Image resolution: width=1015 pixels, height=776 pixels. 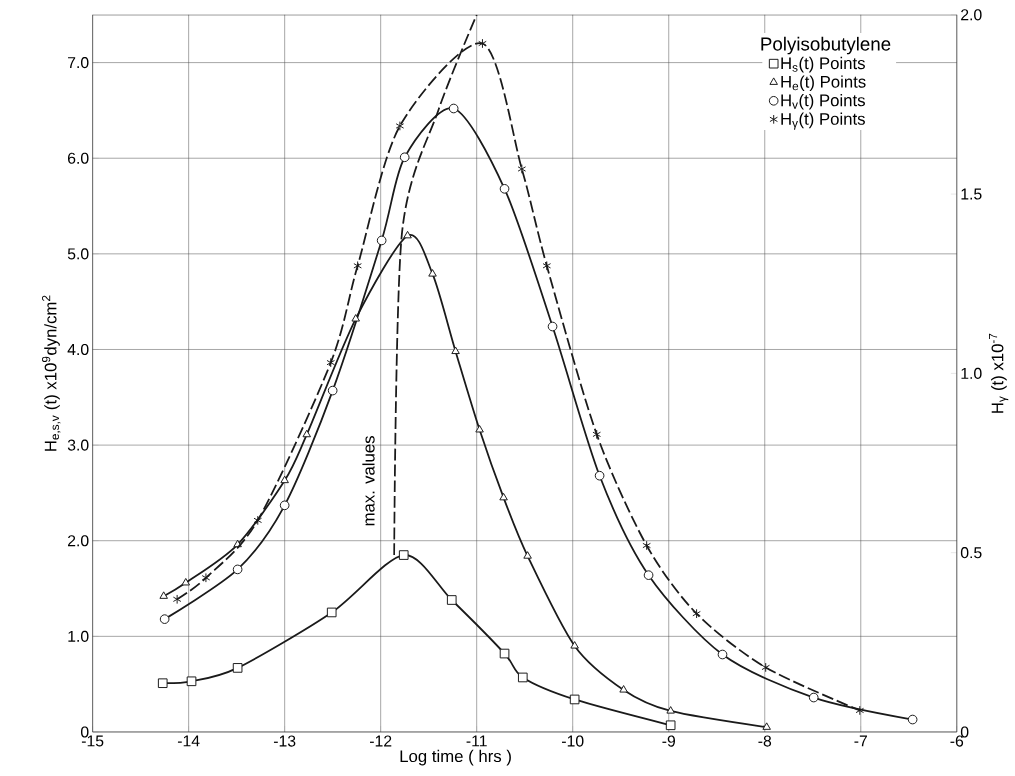 What do you see at coordinates (78, 540) in the screenshot?
I see `y-tick-label: 2.0` at bounding box center [78, 540].